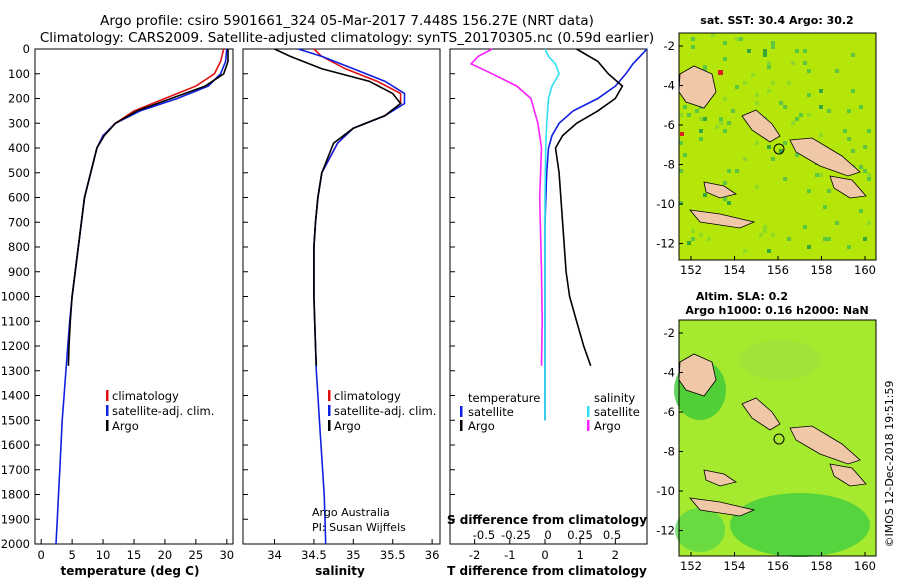 The width and height of the screenshot is (900, 580). What do you see at coordinates (779, 149) in the screenshot?
I see `argo-float-marker-sst` at bounding box center [779, 149].